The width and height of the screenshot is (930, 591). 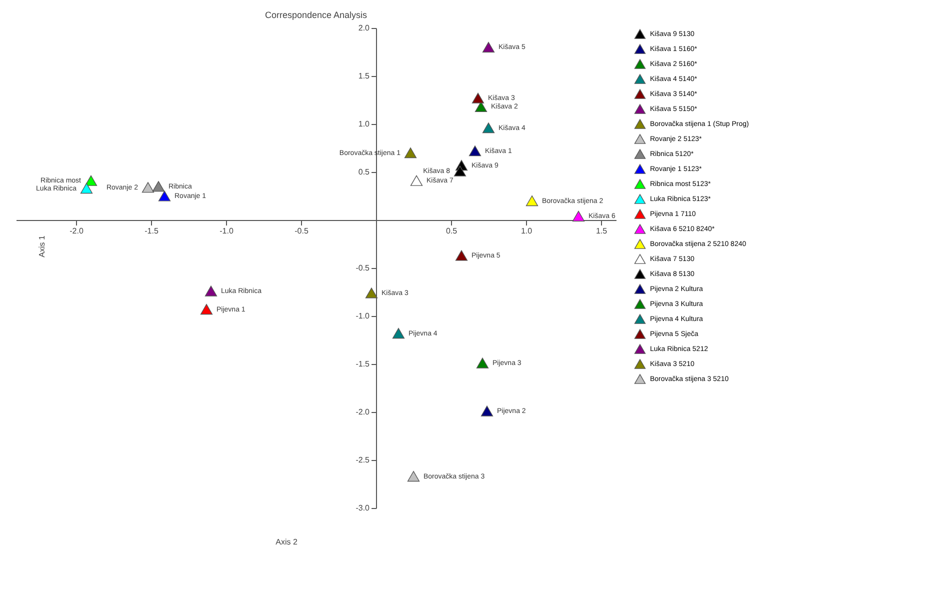 What do you see at coordinates (364, 76) in the screenshot?
I see `y-tick-label: 1.5` at bounding box center [364, 76].